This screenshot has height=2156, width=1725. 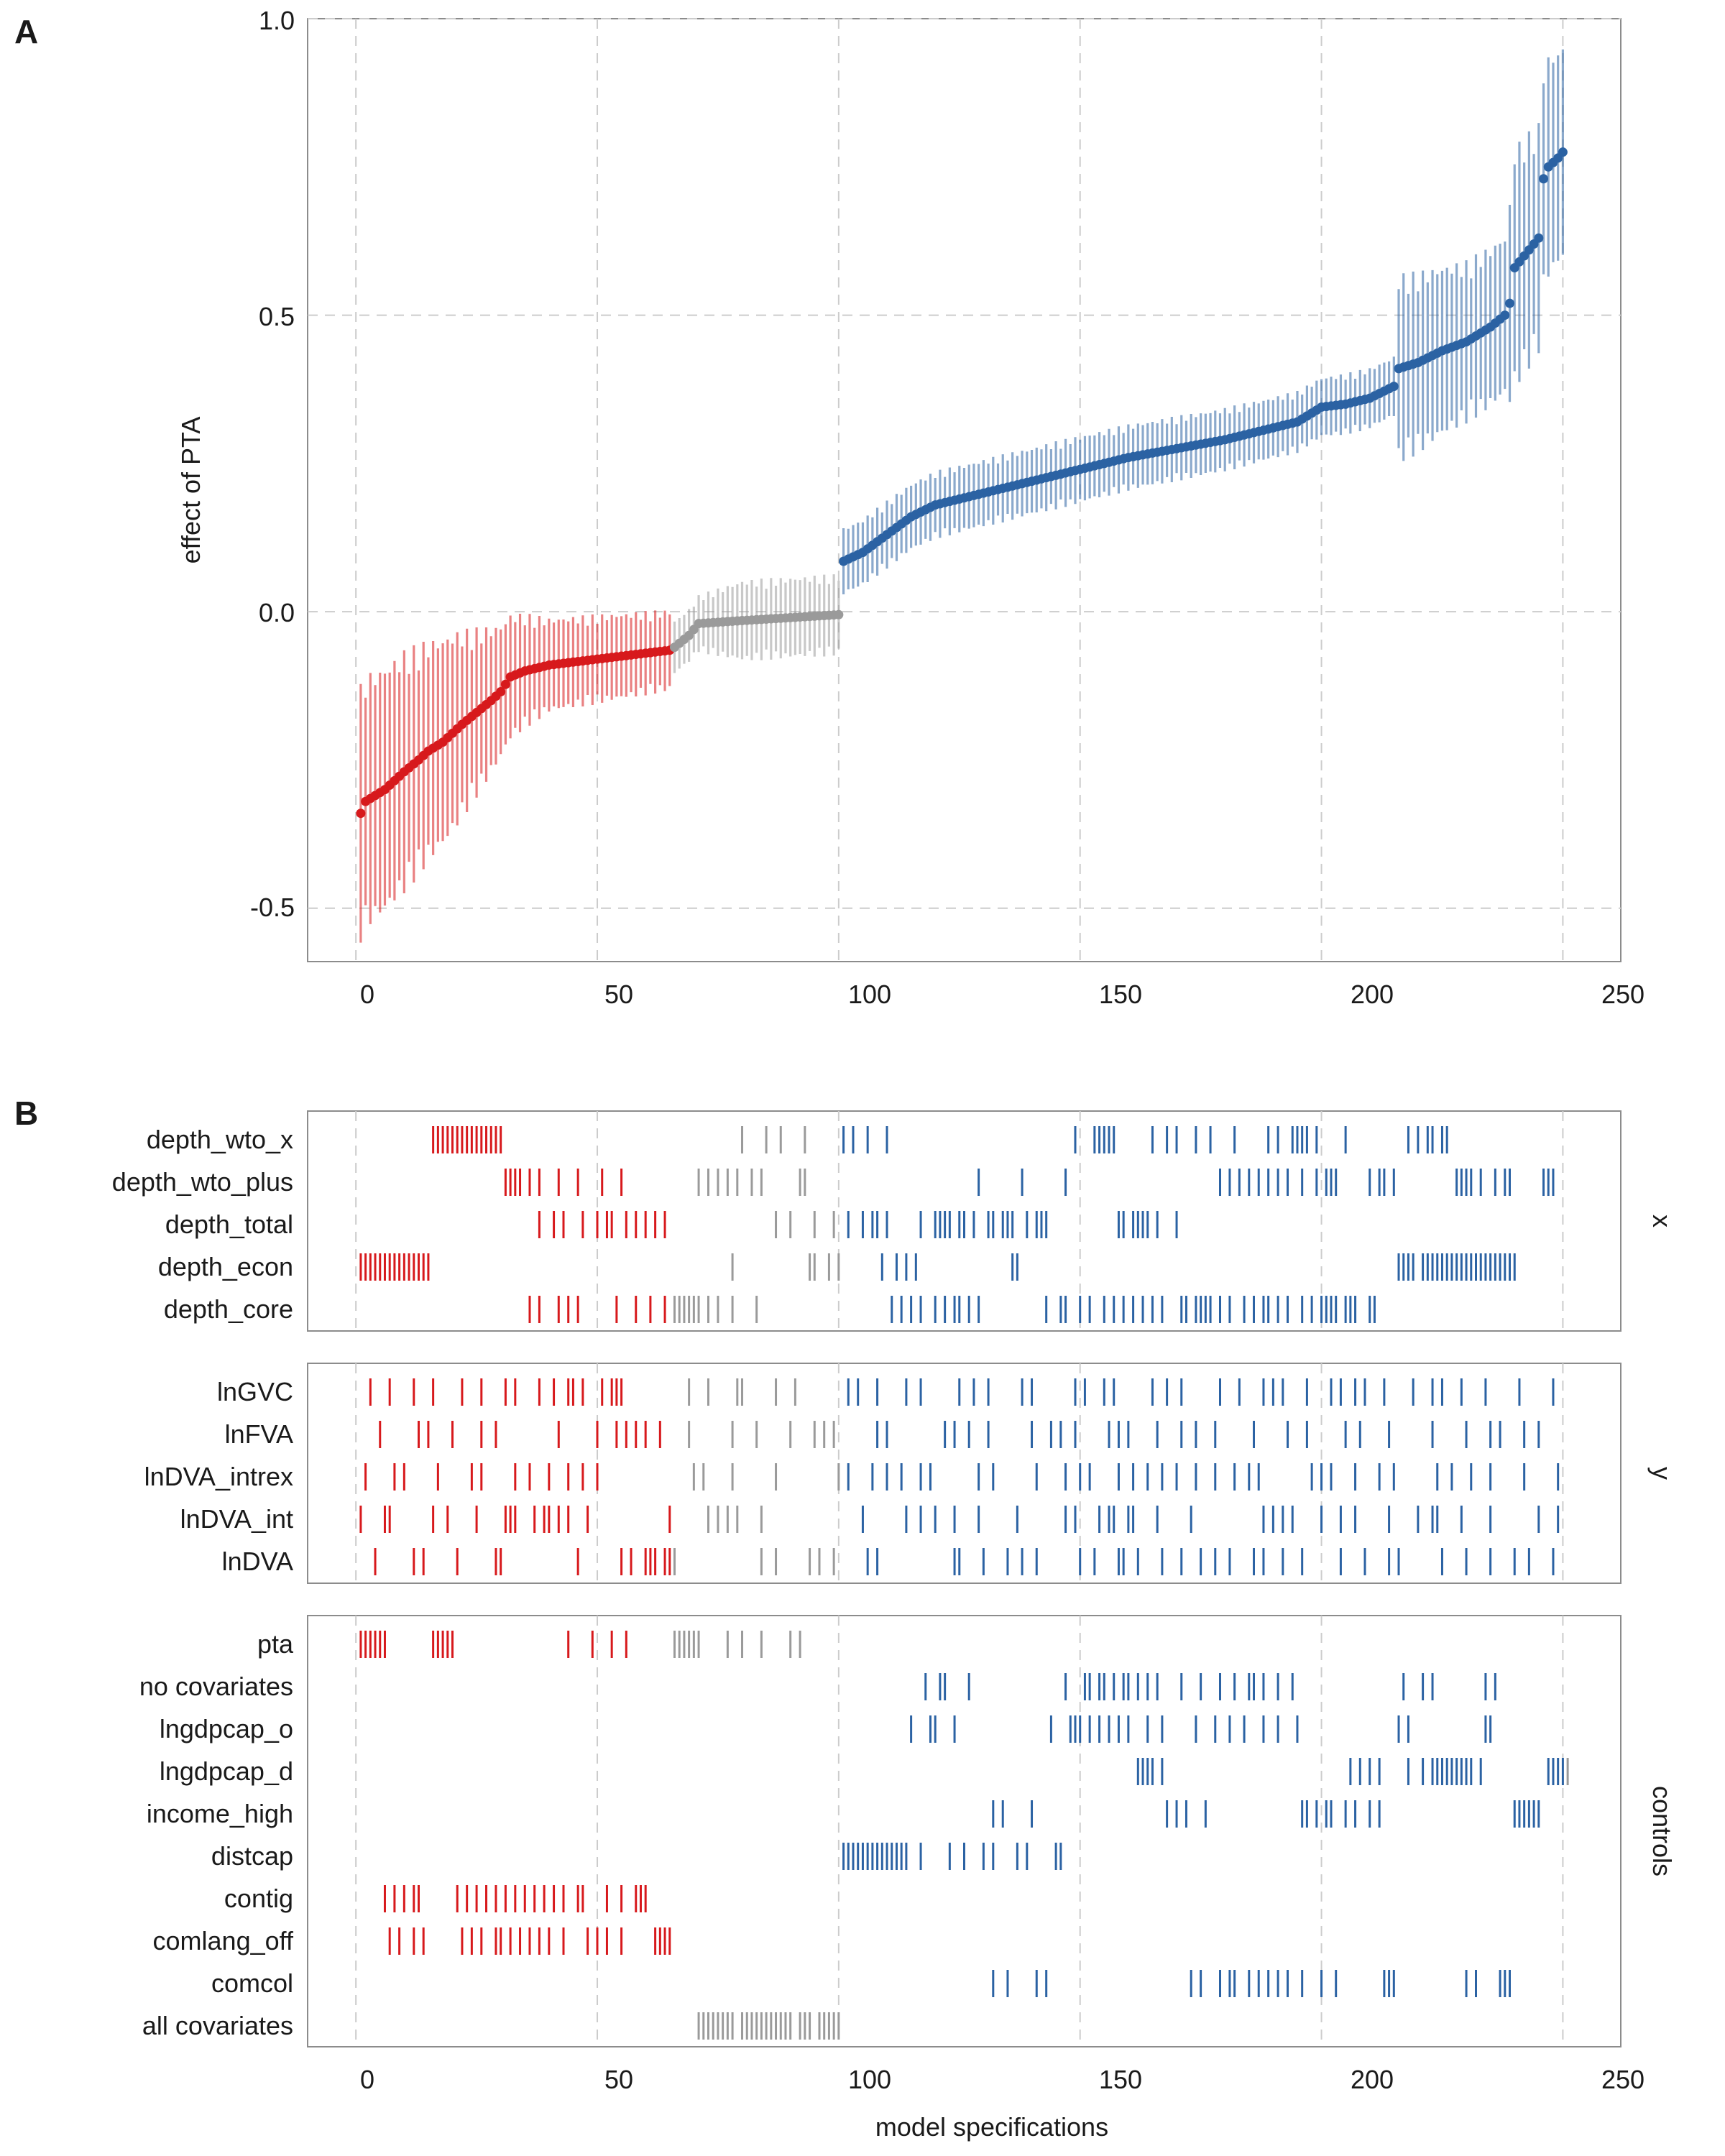 I want to click on row-label: comlang_off, so click(x=223, y=1940).